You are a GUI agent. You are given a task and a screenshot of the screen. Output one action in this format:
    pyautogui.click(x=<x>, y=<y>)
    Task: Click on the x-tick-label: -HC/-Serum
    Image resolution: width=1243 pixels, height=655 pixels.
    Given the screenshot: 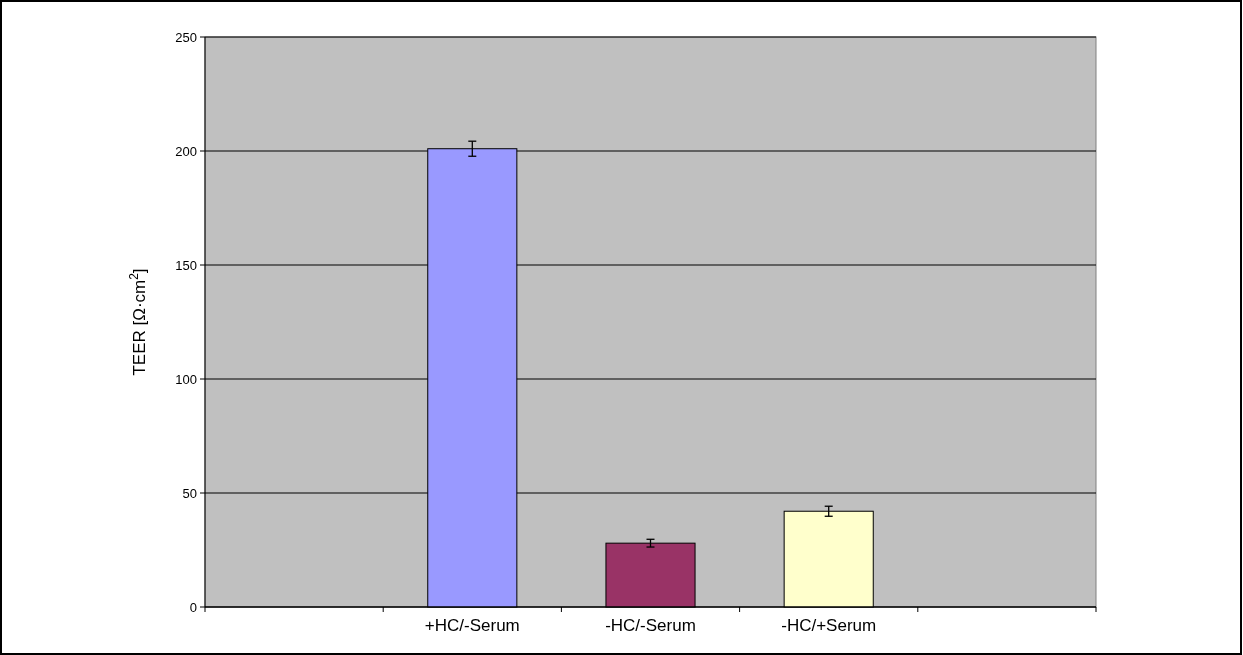 What is the action you would take?
    pyautogui.click(x=650, y=625)
    